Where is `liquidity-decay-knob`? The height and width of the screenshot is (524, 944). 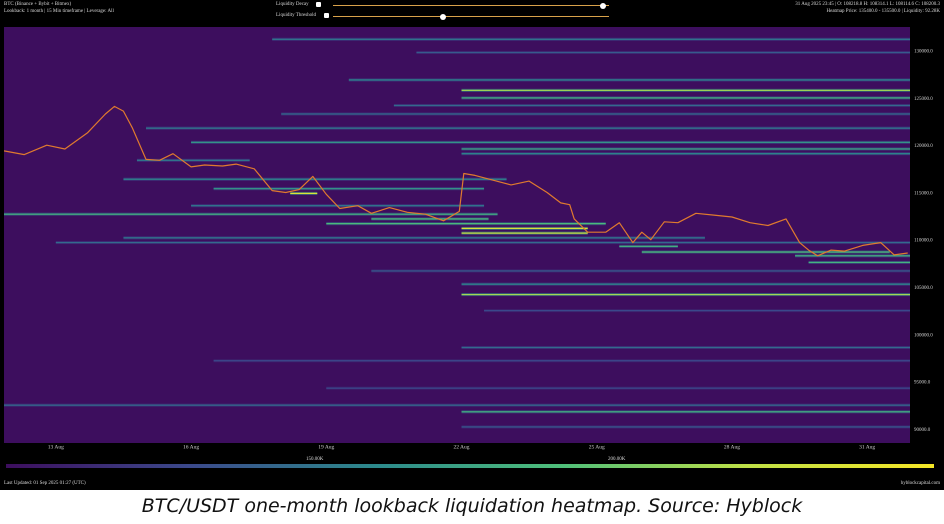 liquidity-decay-knob is located at coordinates (603, 5).